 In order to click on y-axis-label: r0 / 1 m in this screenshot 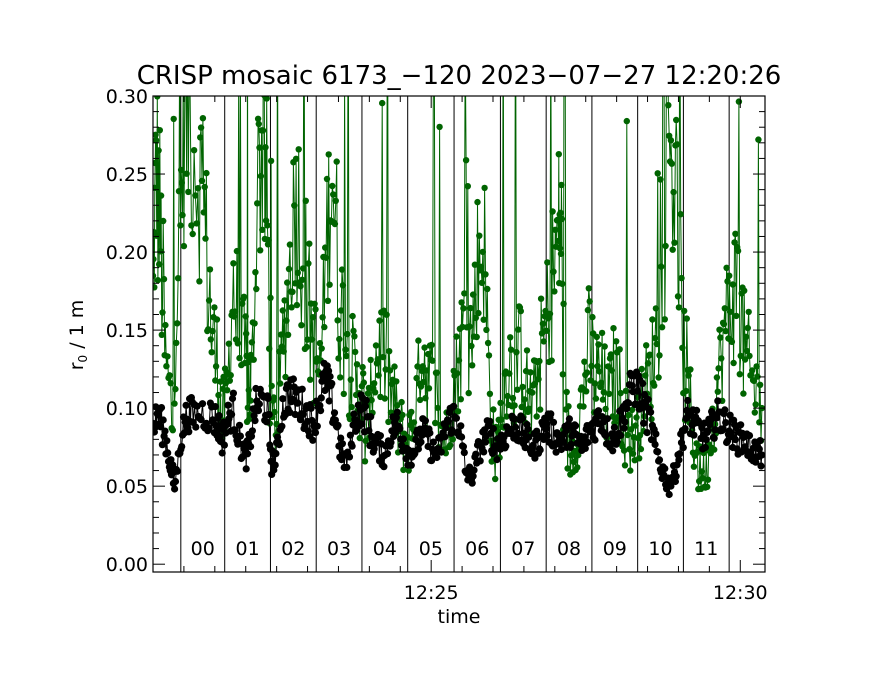, I will do `click(78, 335)`.